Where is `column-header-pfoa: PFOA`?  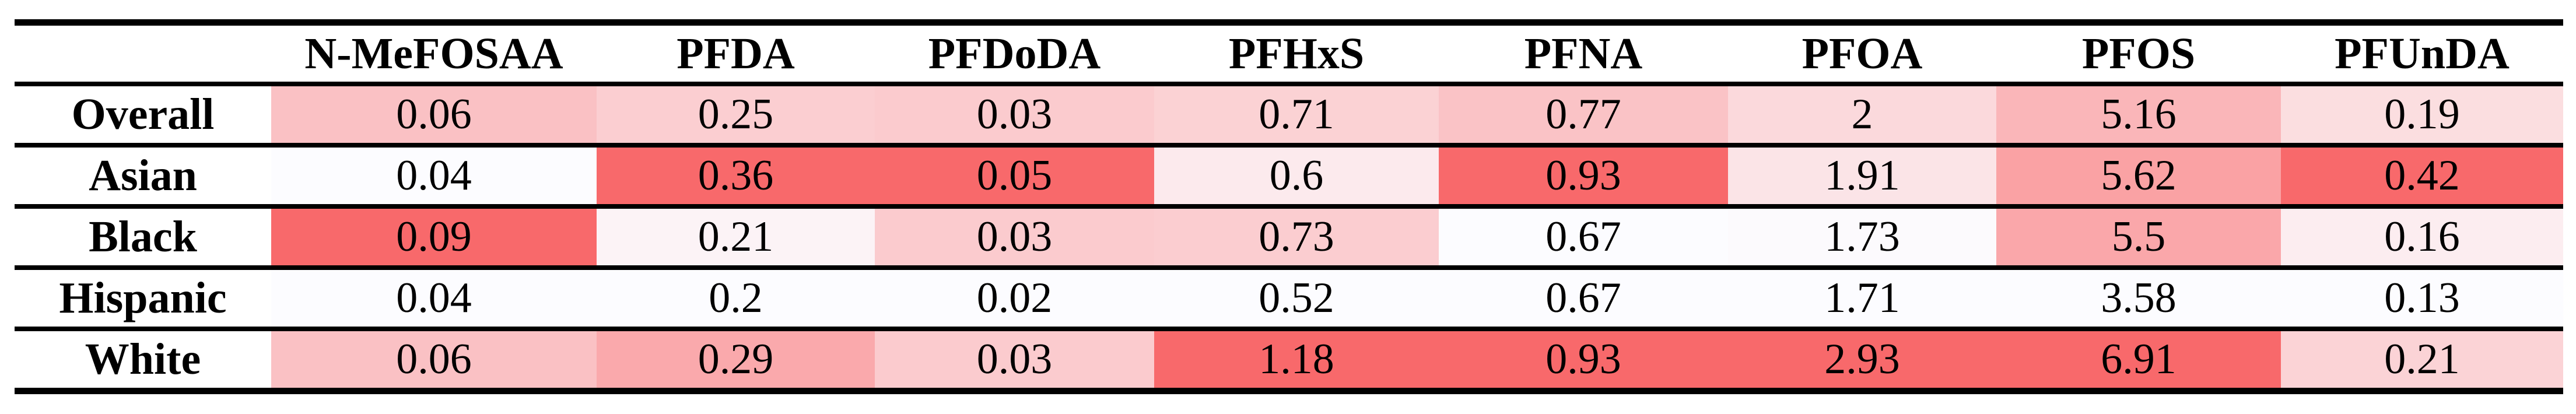
column-header-pfoa: PFOA is located at coordinates (1862, 54).